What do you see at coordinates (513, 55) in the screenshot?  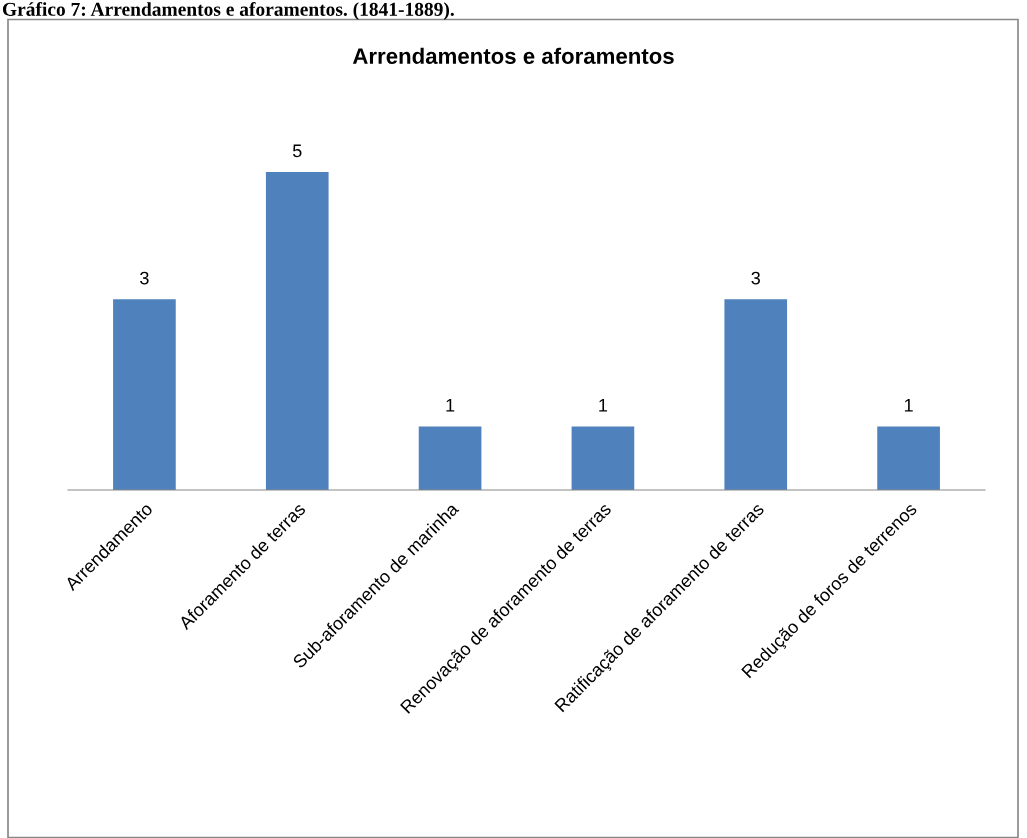 I see `chart-title: Arrendamentos e aforamentos` at bounding box center [513, 55].